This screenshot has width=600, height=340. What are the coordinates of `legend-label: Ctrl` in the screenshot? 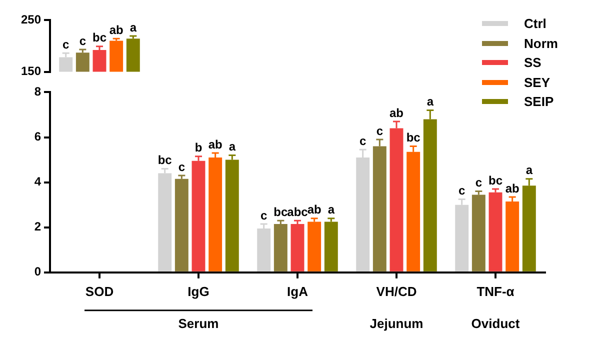 It's located at (535, 24).